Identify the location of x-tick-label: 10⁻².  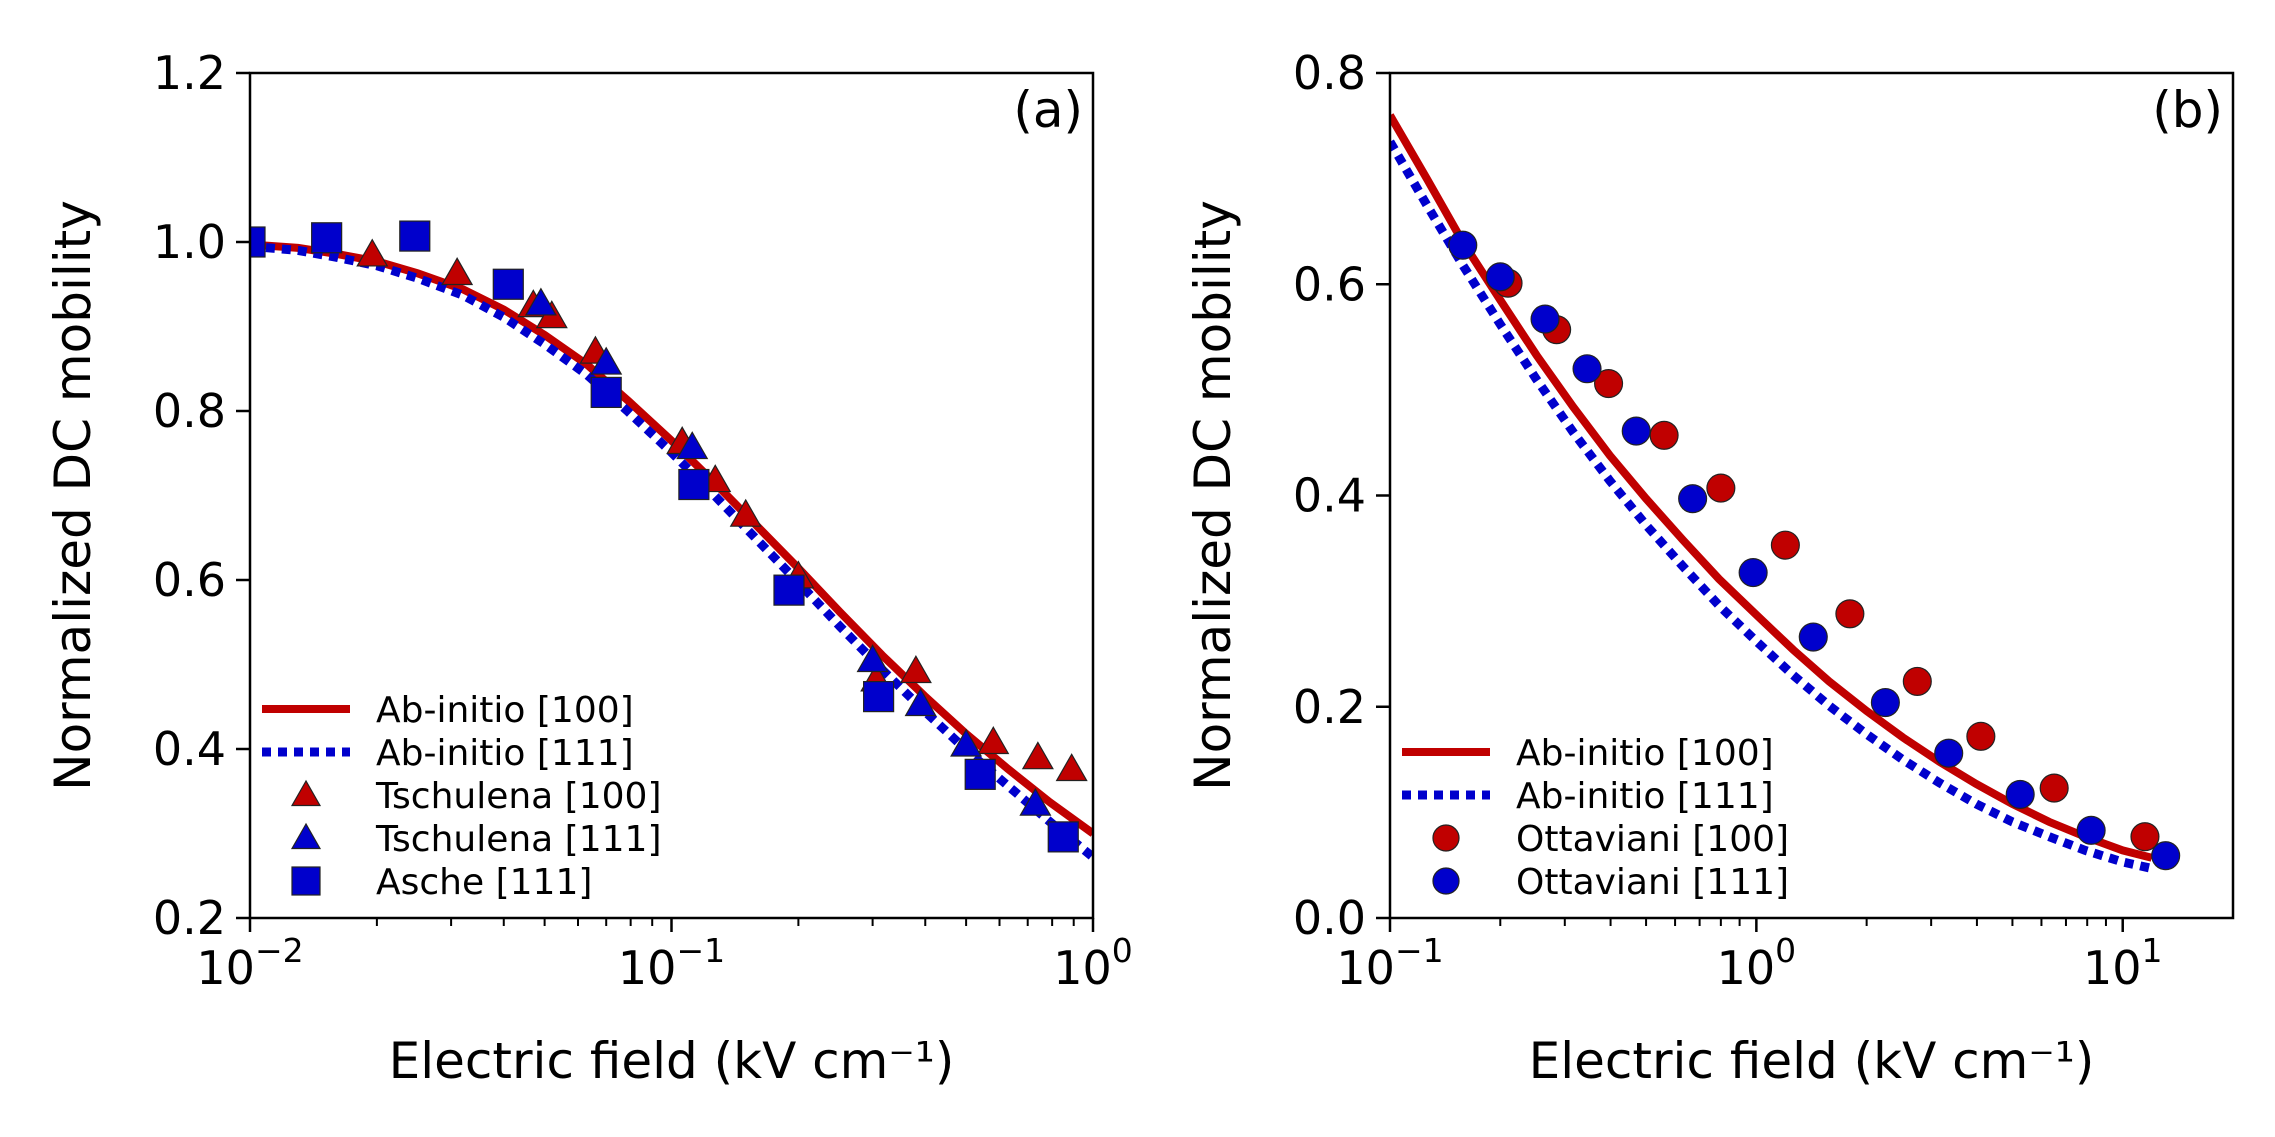
(249, 963).